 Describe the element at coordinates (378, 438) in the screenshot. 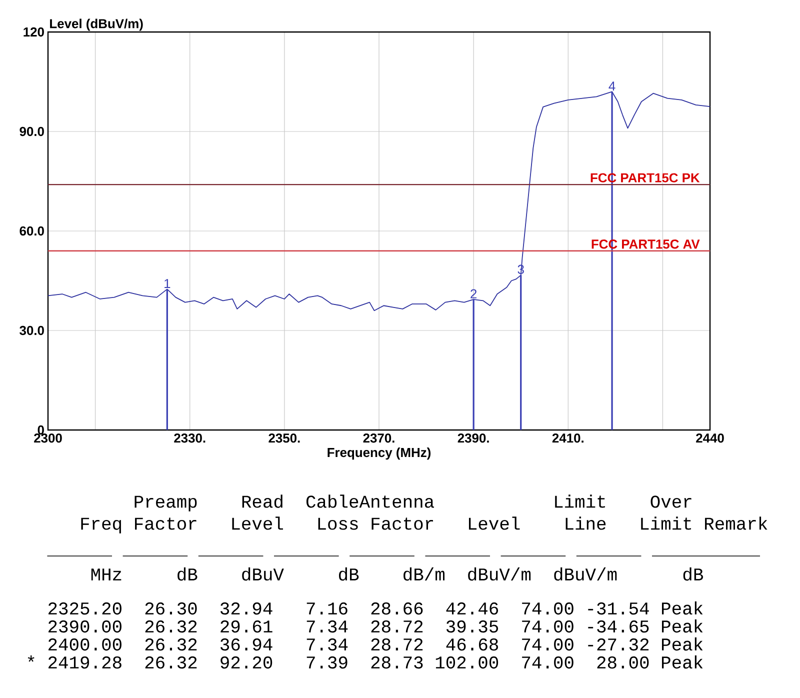

I see `x-tick-label: 2370.` at that location.